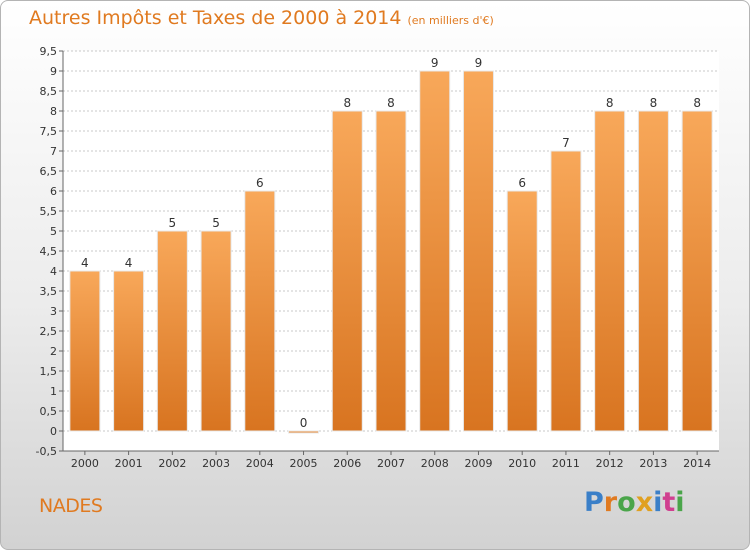 The image size is (750, 550). Describe the element at coordinates (478, 251) in the screenshot. I see `bar-2009` at that location.